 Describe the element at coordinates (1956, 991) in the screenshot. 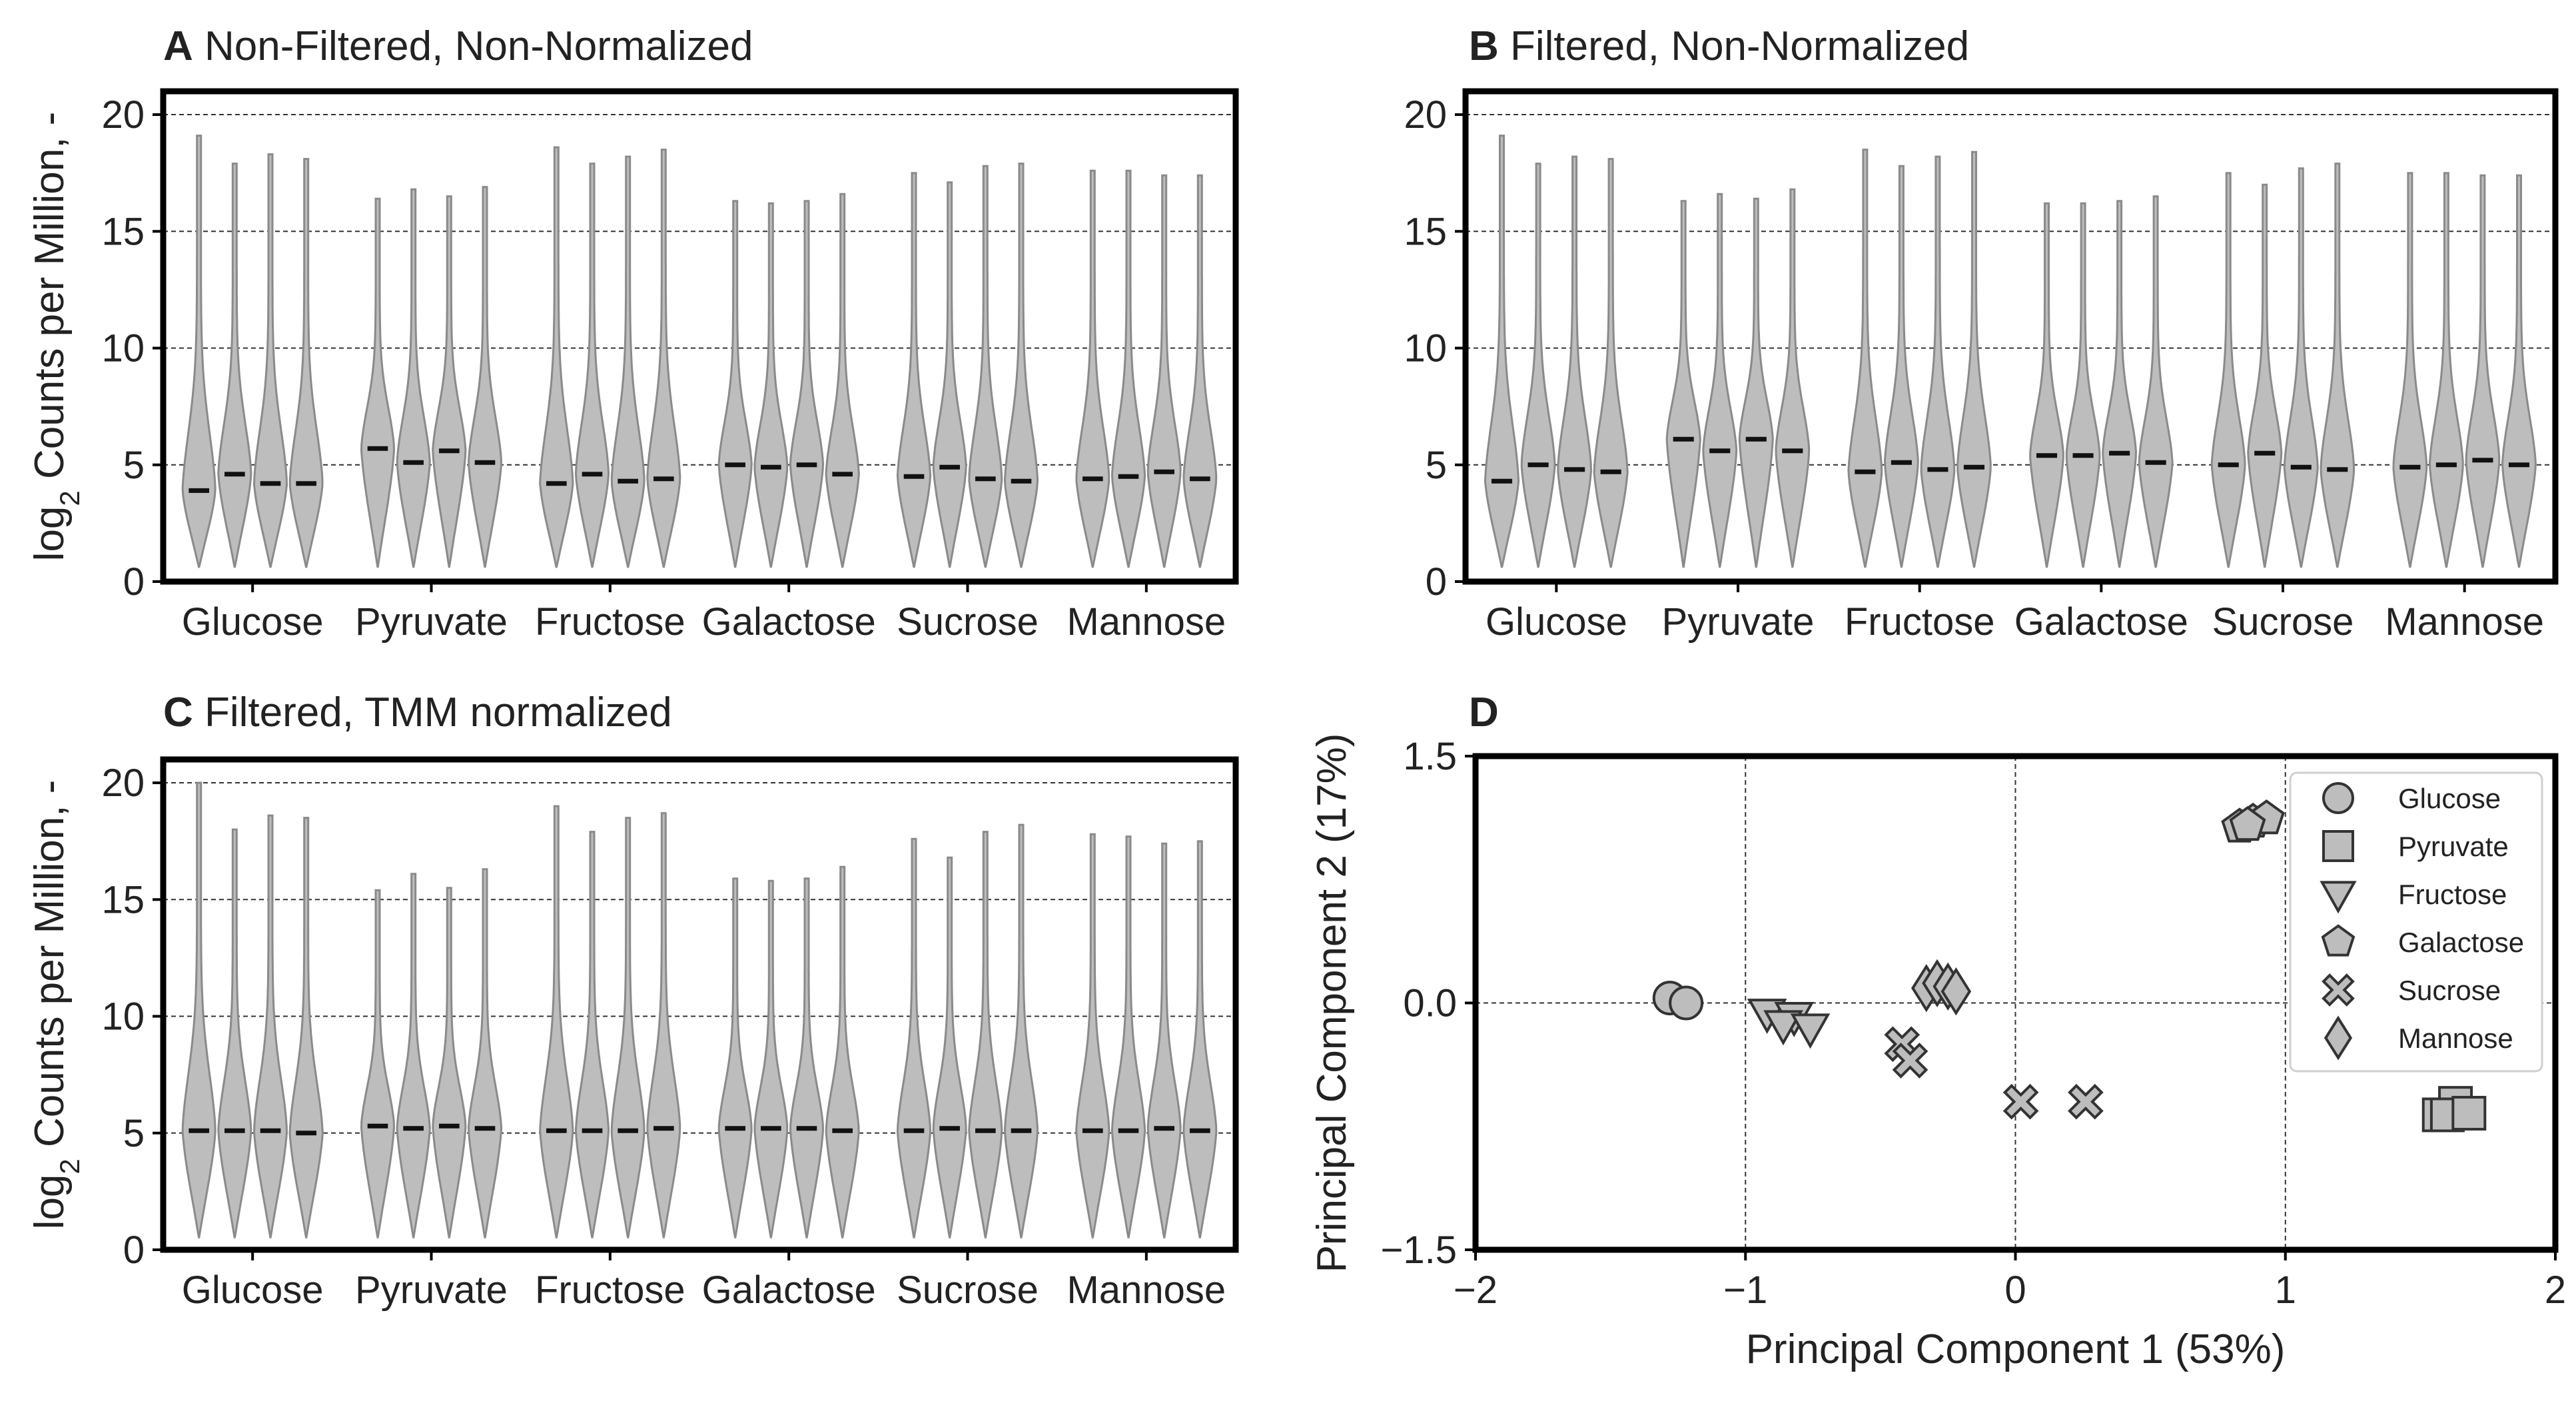

I see `marker-diamond` at that location.